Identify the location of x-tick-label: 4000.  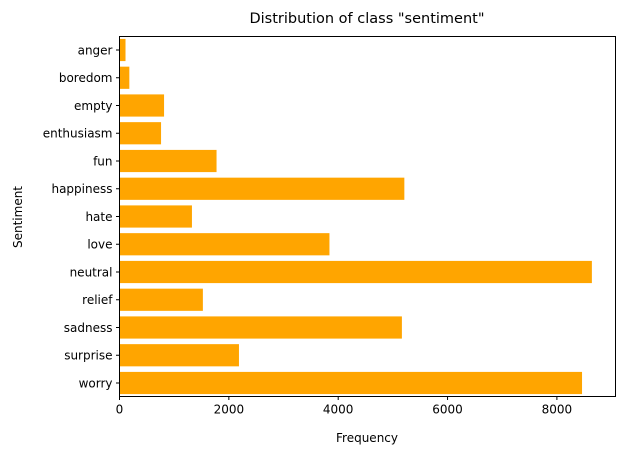
(338, 410).